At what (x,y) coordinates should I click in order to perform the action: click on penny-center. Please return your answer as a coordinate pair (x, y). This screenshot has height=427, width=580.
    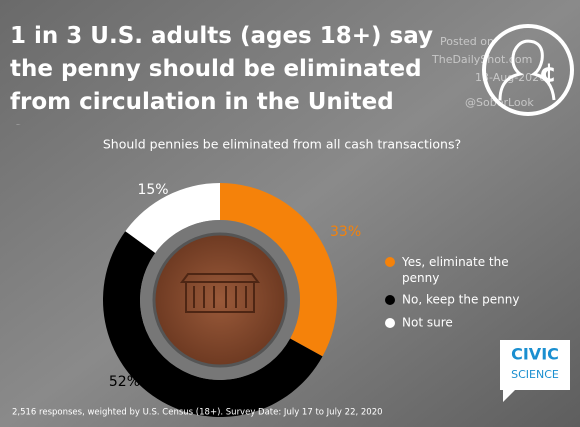
    Looking at the image, I should click on (220, 300).